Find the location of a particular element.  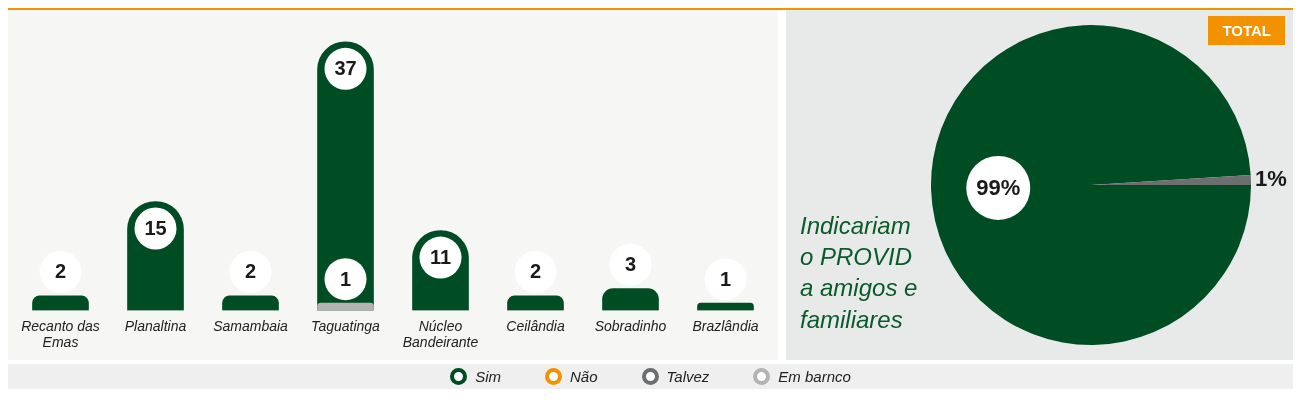

legend-label: Sim is located at coordinates (488, 376).